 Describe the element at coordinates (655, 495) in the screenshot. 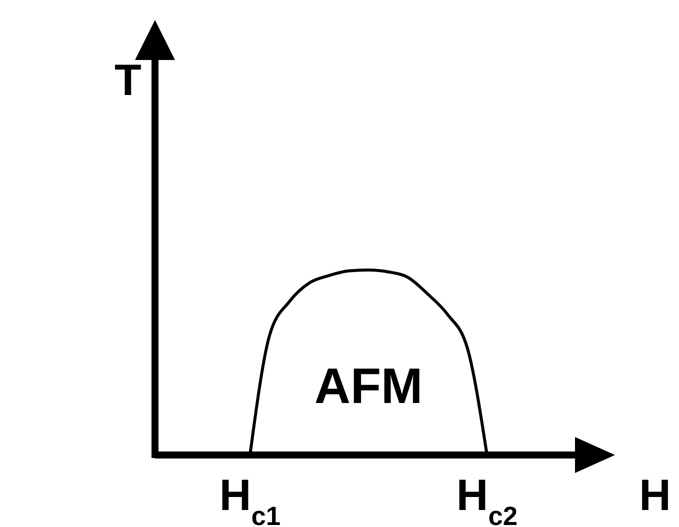

I see `x-axis-title: H` at that location.